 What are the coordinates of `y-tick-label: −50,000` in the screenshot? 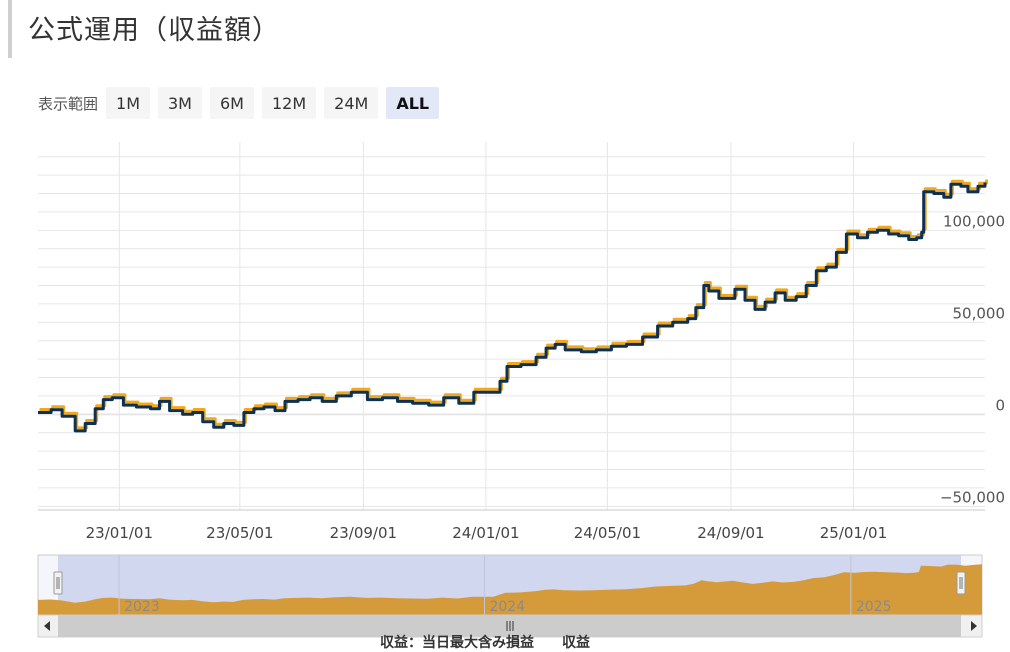 It's located at (972, 497).